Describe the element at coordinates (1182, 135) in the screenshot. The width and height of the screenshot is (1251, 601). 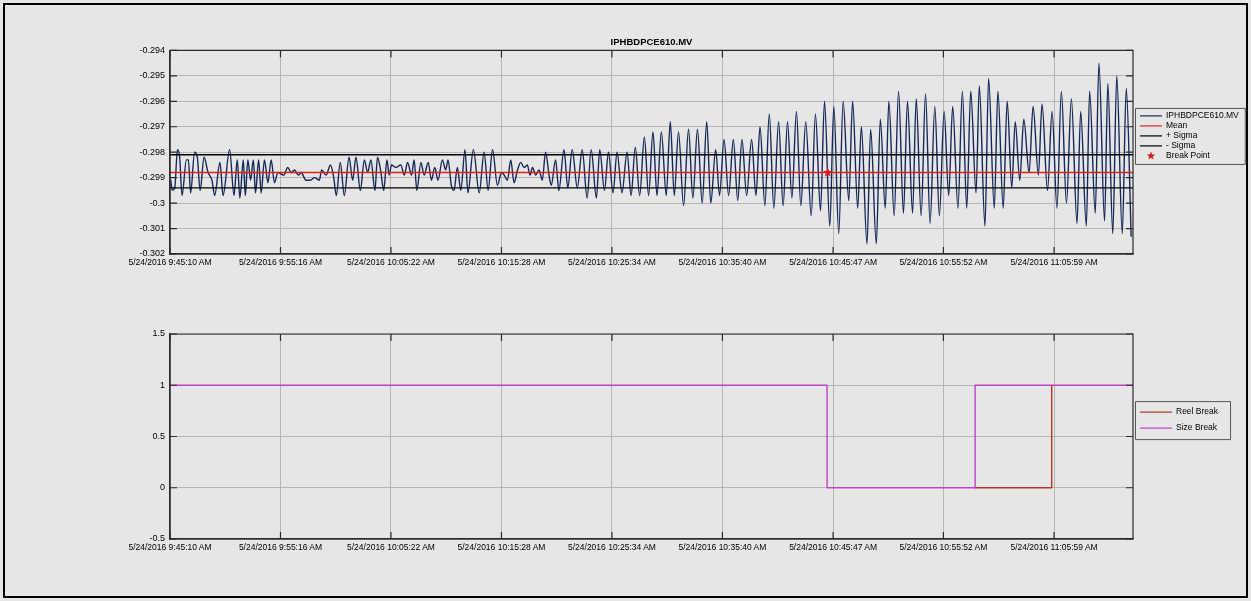
I see `legend-label: + Sigma` at that location.